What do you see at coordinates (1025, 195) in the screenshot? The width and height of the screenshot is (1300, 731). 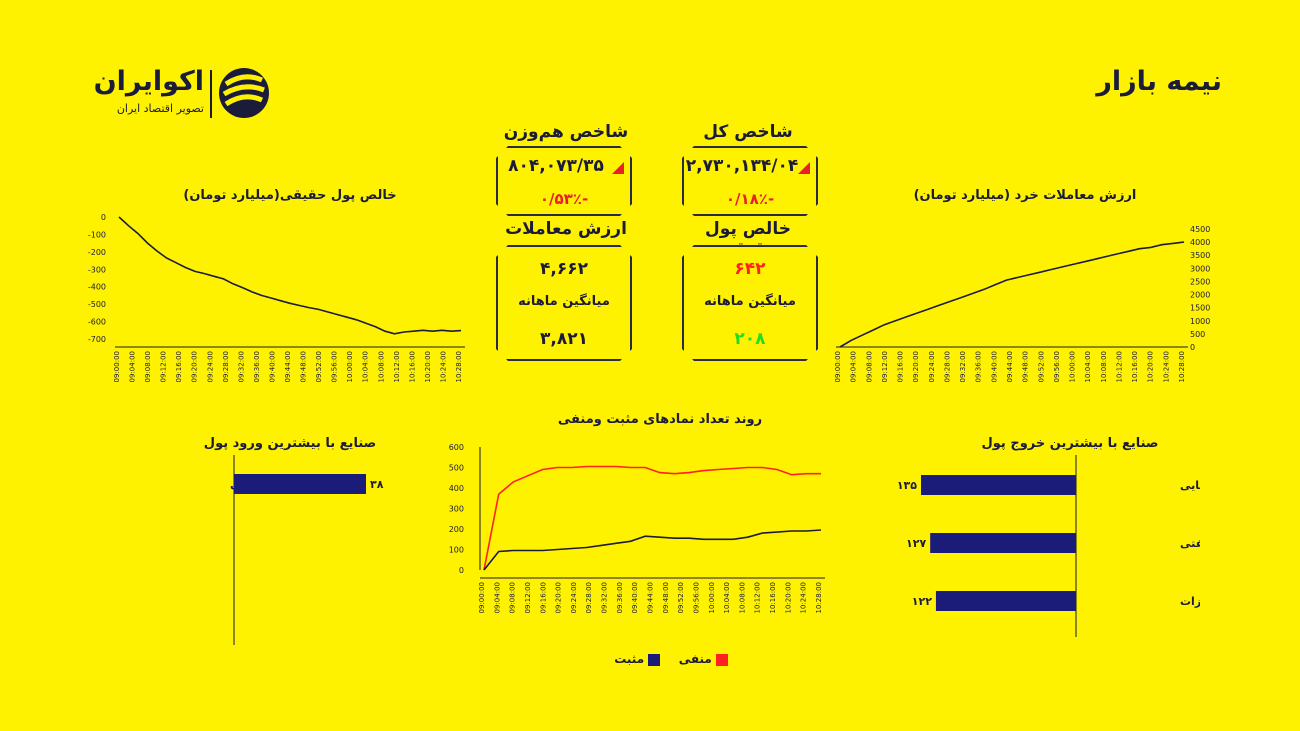 I see `retail-trade-chart-title: ارزش معاملات خرد (میلیارد تومان)` at bounding box center [1025, 195].